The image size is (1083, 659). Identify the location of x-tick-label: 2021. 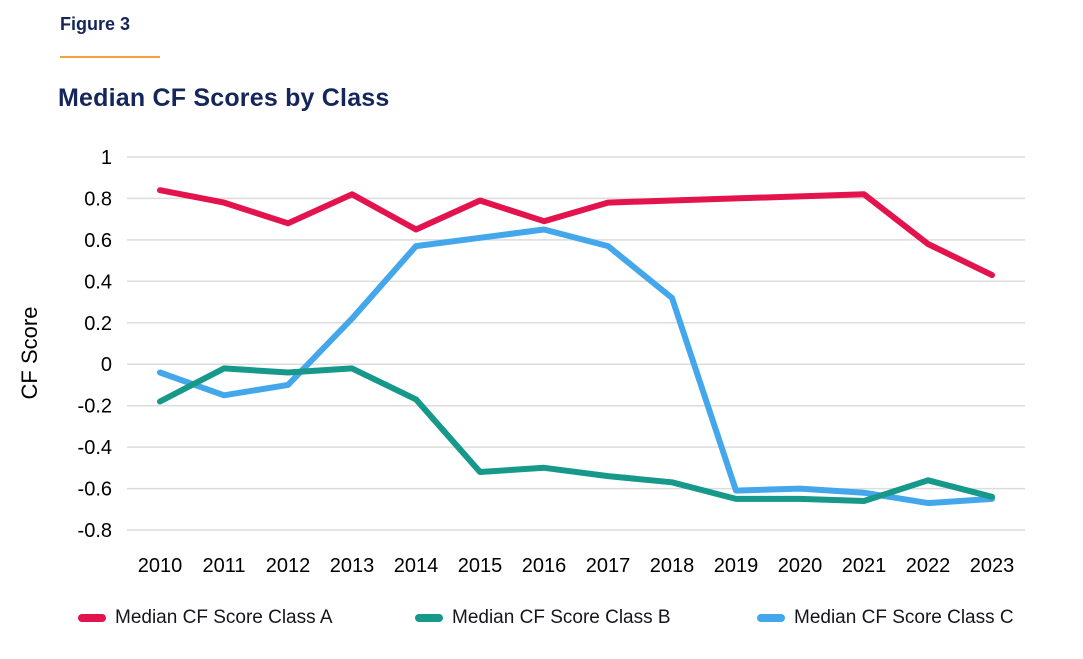
(864, 566).